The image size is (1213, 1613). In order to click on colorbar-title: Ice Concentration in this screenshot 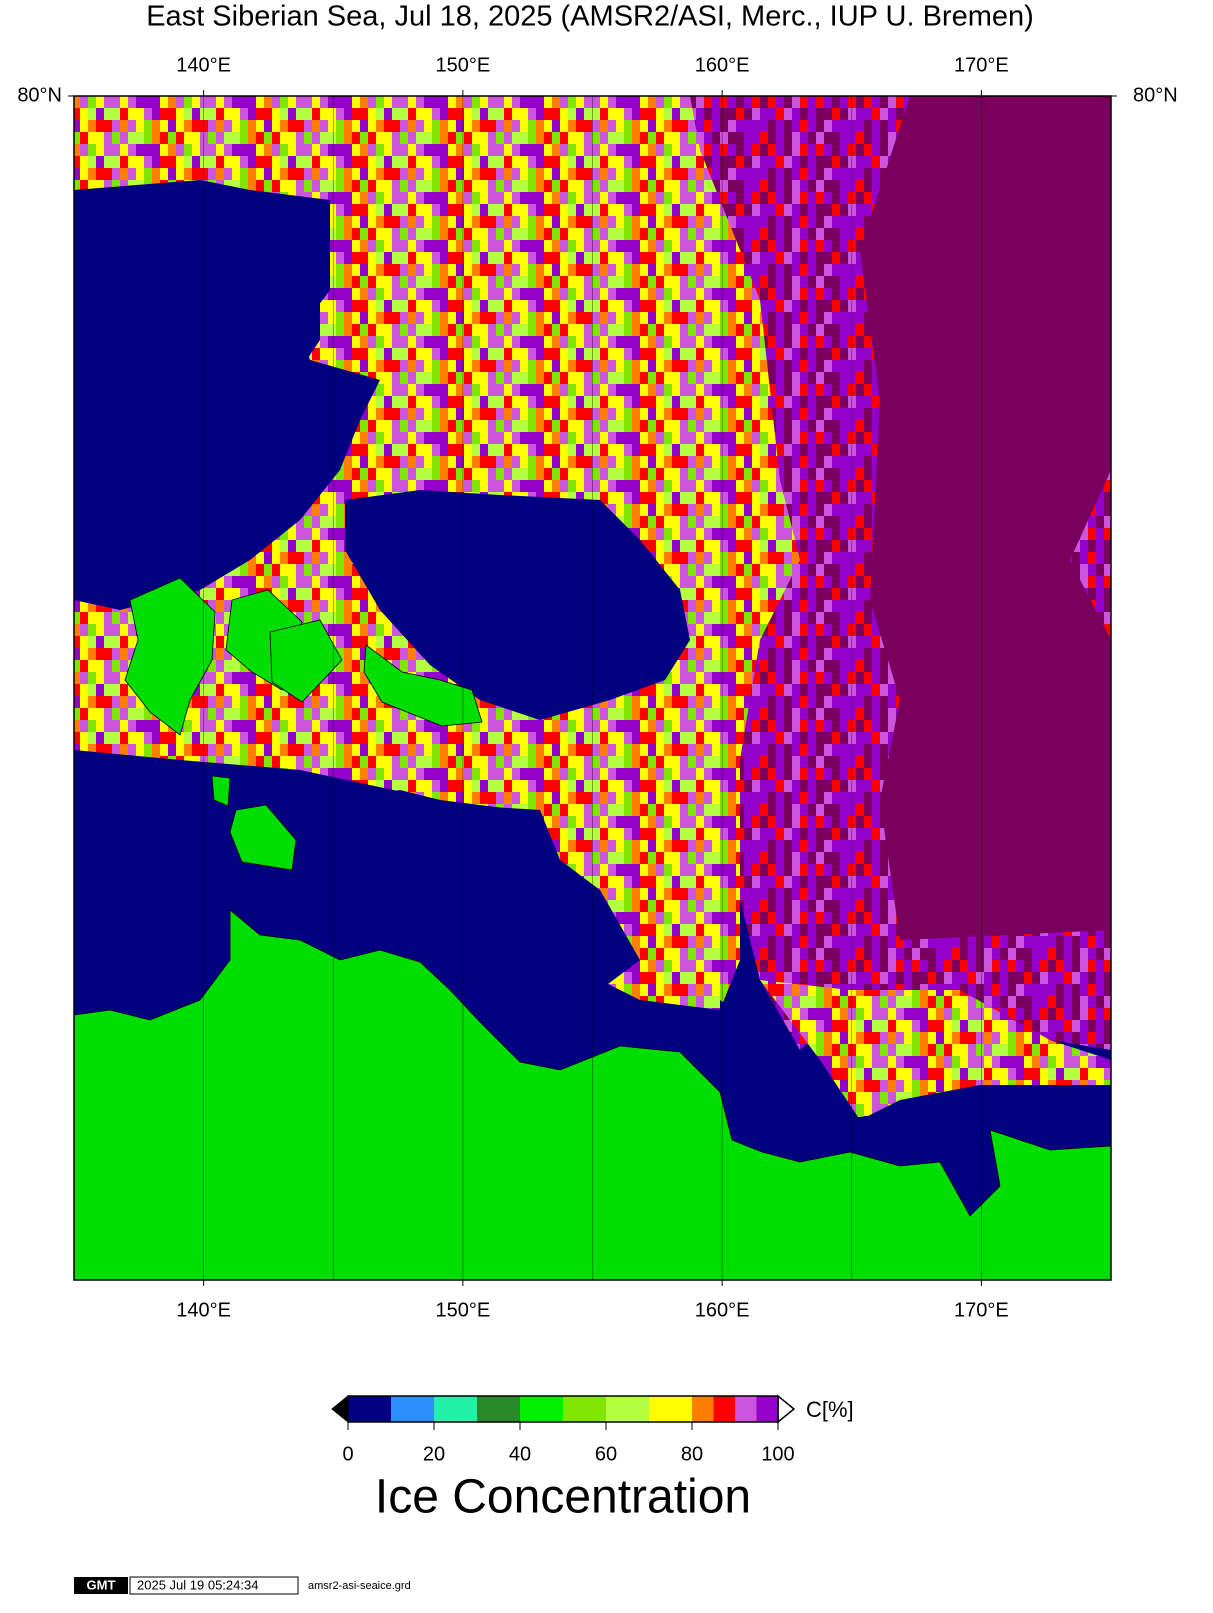, I will do `click(563, 1497)`.